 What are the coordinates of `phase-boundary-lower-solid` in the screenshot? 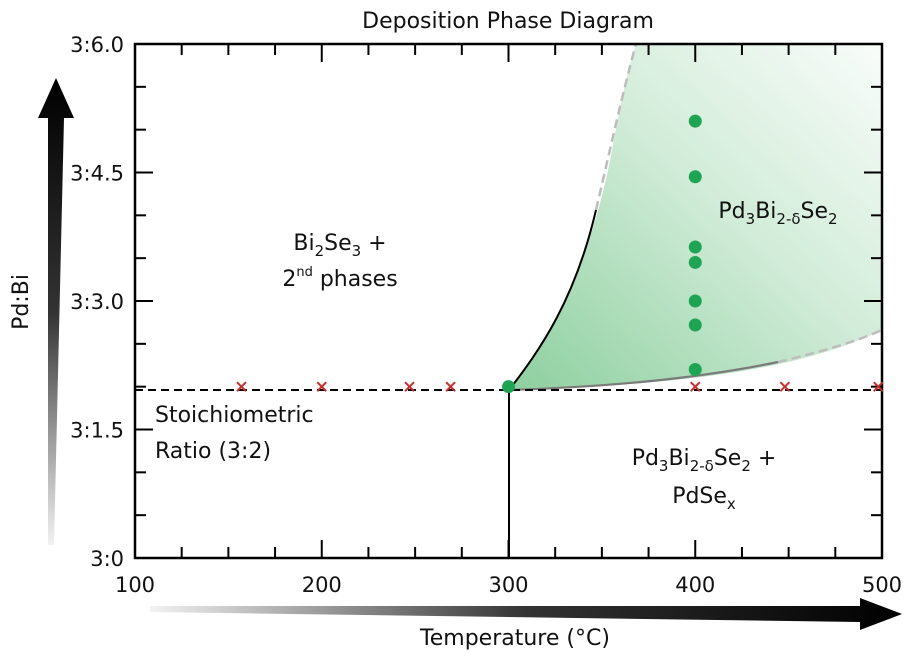 It's located at (643, 376).